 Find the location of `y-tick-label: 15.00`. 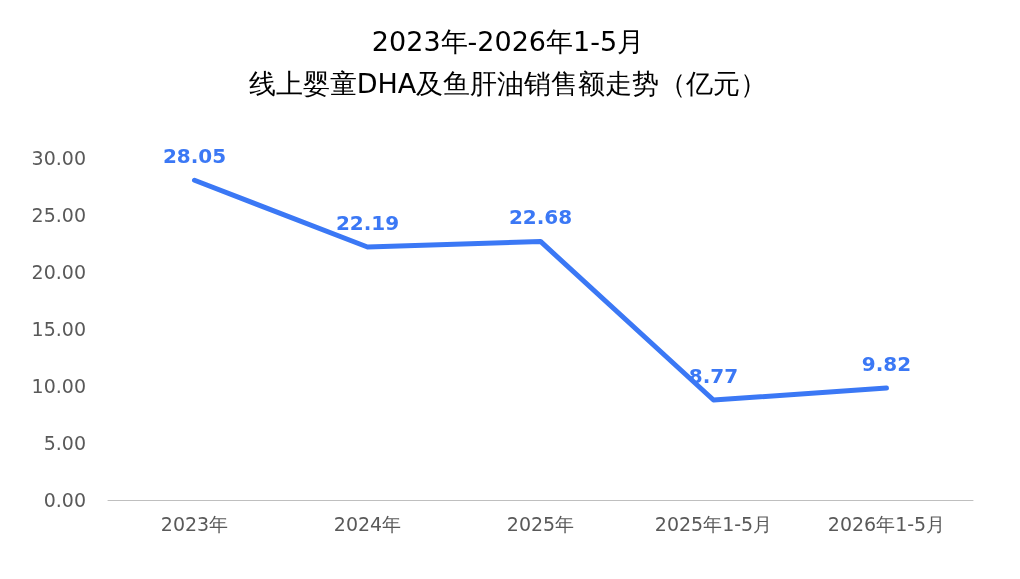

y-tick-label: 15.00 is located at coordinates (58, 329).